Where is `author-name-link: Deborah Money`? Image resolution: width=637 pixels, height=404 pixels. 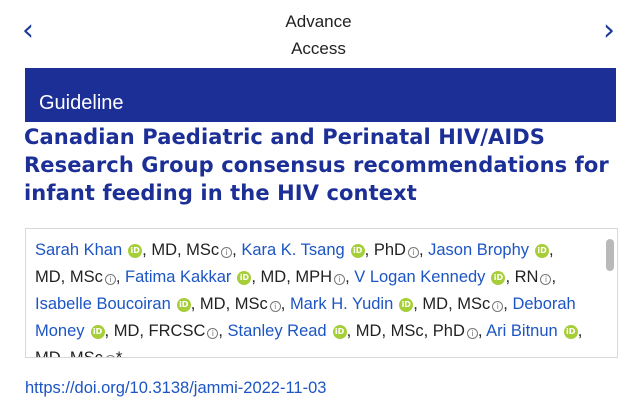
author-name-link: Deborah Money is located at coordinates (305, 317).